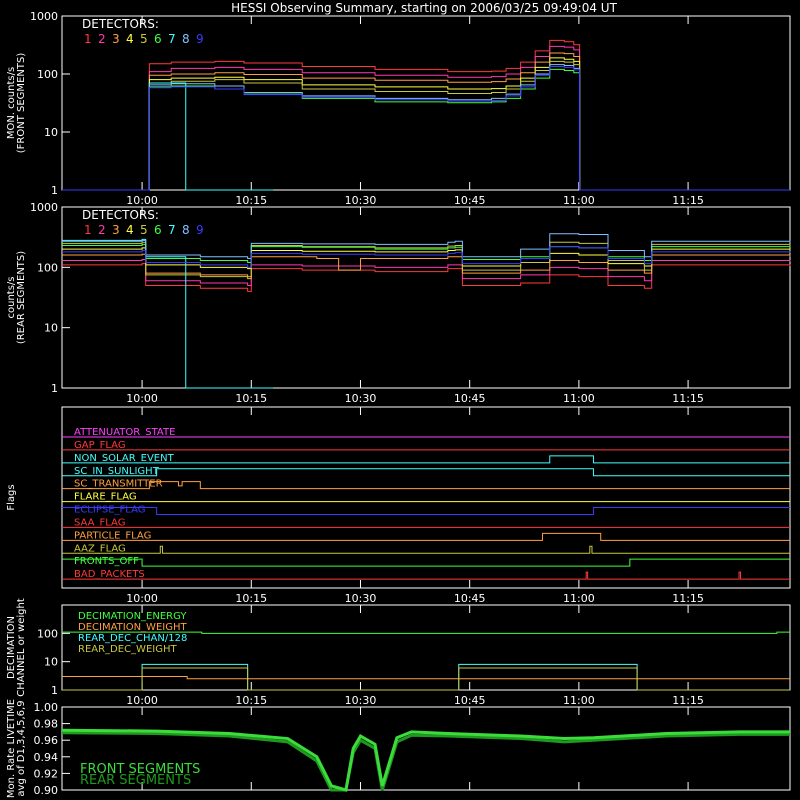 The width and height of the screenshot is (800, 800). Describe the element at coordinates (116, 230) in the screenshot. I see `rear-legend-det-3: 3` at that location.